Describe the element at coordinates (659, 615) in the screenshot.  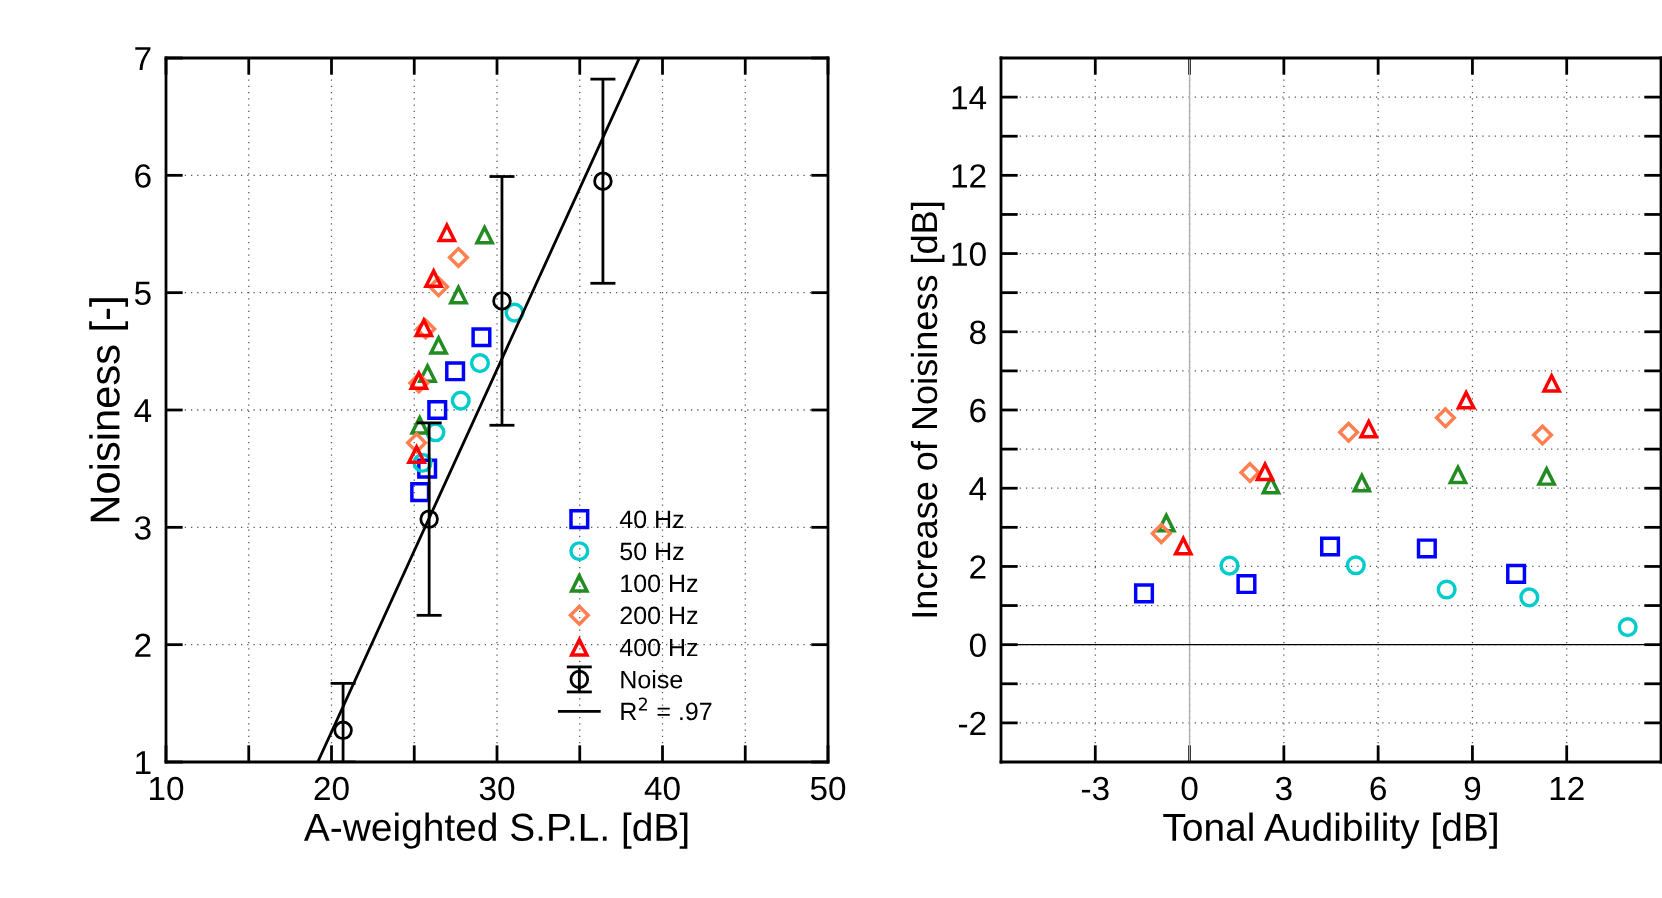
I see `legend-label: 200 Hz` at that location.